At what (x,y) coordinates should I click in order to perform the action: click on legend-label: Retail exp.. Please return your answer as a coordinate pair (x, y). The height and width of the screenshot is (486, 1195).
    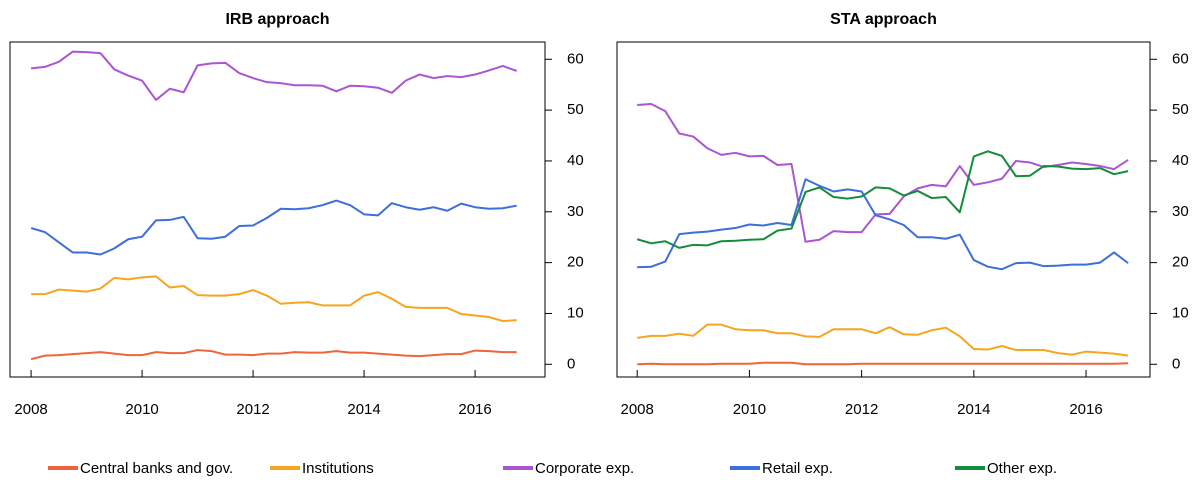
    Looking at the image, I should click on (797, 468).